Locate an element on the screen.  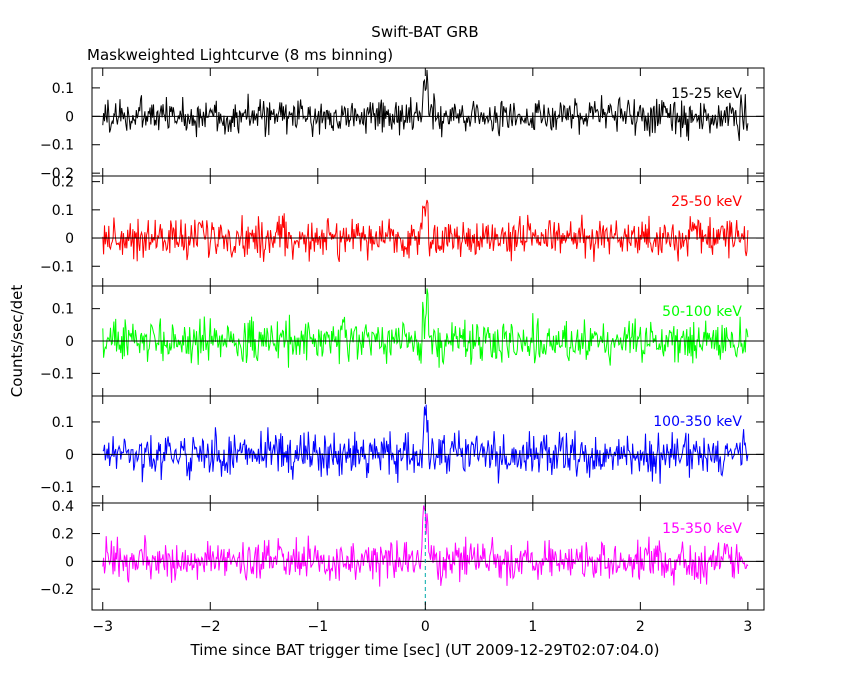
panel-3: 0.1 0 −0.1 50-100 keV is located at coordinates (402, 341).